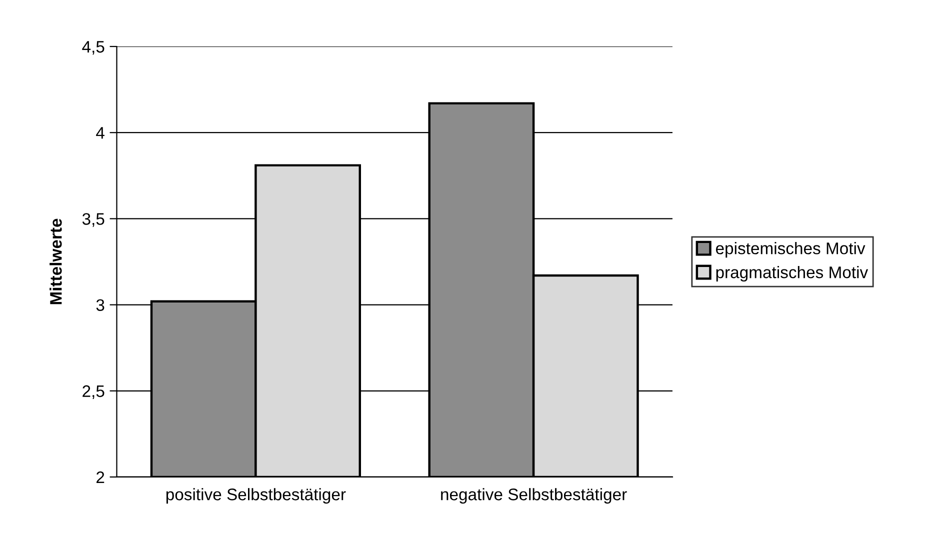 The image size is (934, 547). I want to click on y-tick-label: 4,5, so click(93, 48).